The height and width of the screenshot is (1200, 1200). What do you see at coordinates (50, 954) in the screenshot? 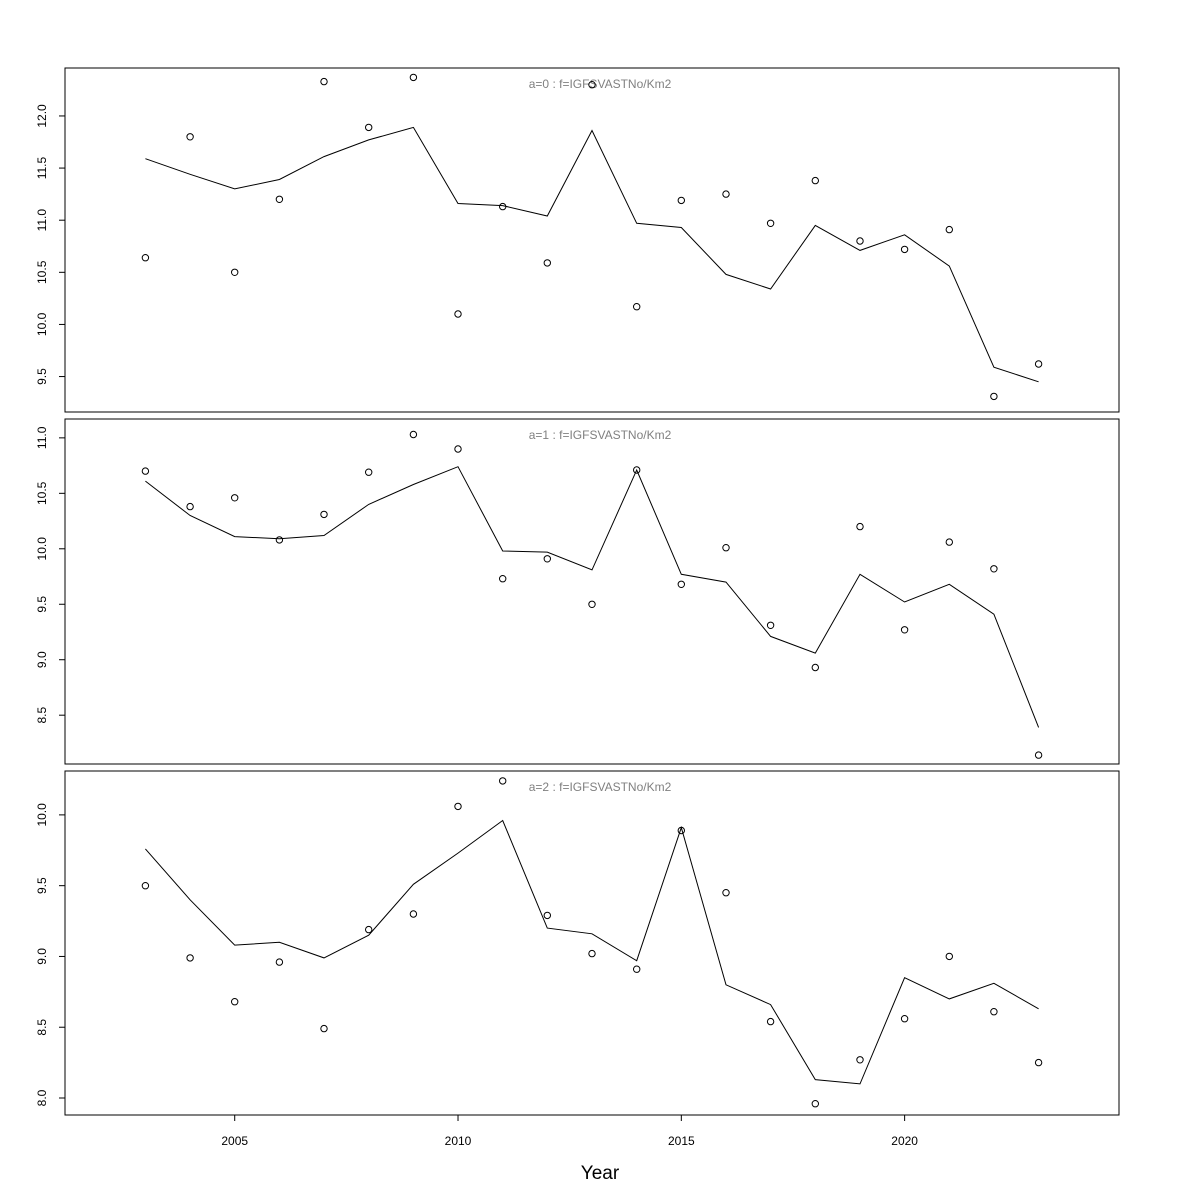
I see `y-axis: 8.0 8.5 9.0 9.5 10.0` at bounding box center [50, 954].